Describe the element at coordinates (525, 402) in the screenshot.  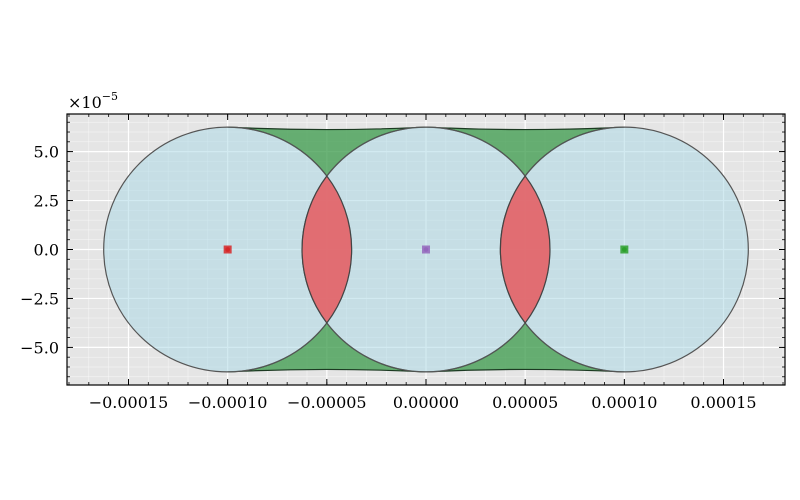
I see `x-tick-label: 0.00005` at that location.